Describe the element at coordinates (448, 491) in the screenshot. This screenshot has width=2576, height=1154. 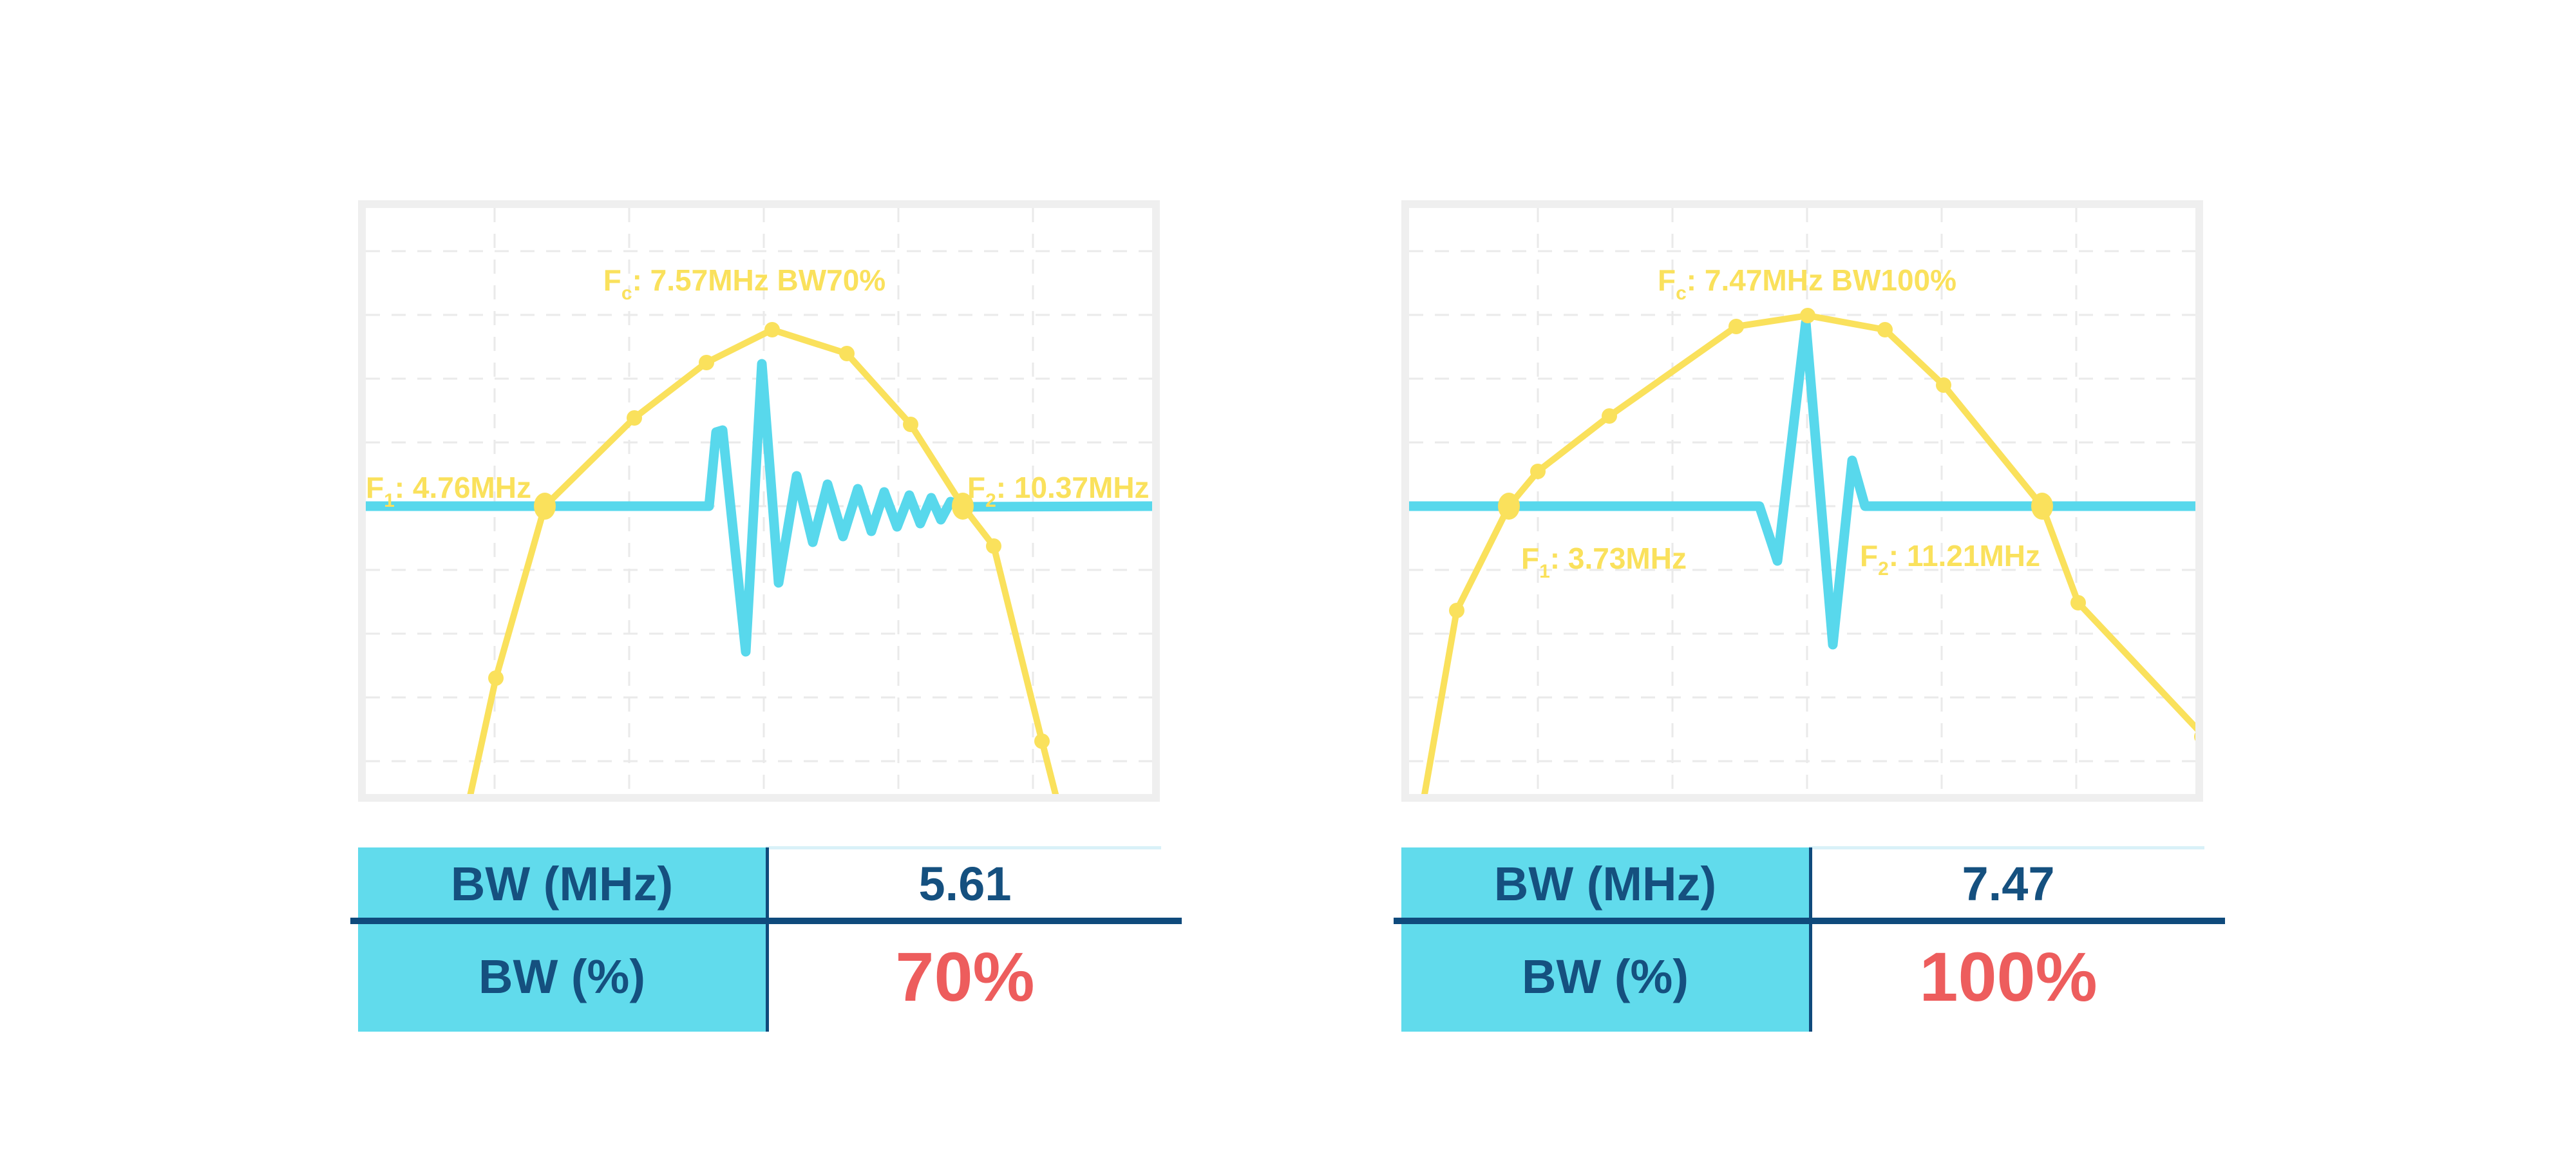
I see `f1-annotation: F1: 4.76MHz` at that location.